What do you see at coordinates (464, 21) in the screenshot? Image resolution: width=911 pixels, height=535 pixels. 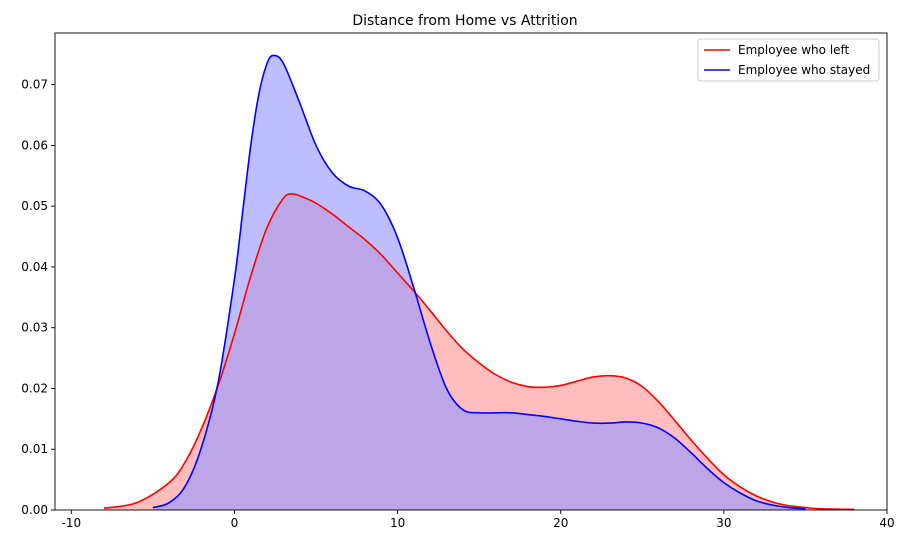 I see `chart-title: Distance from Home vs Attrition` at bounding box center [464, 21].